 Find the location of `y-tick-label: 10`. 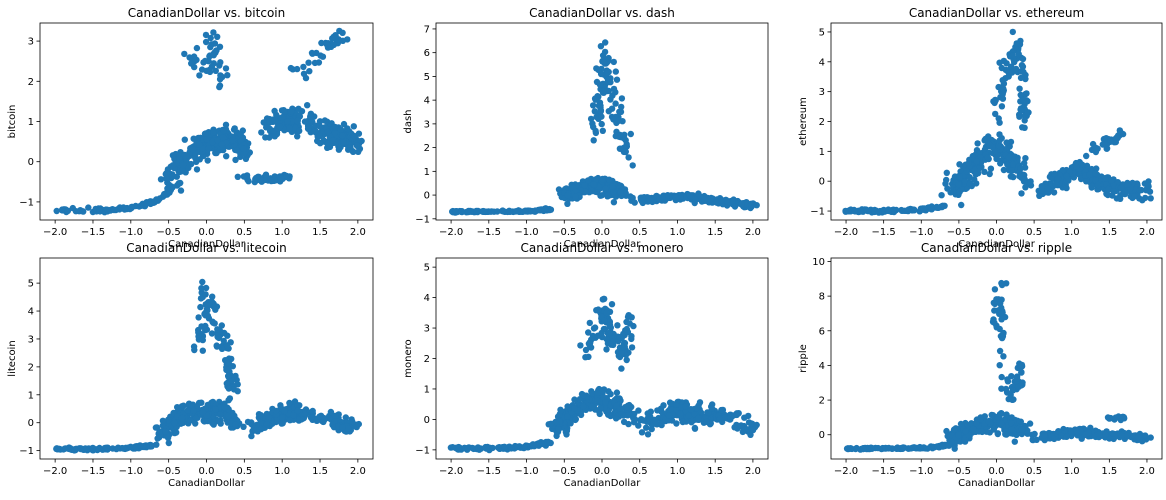

y-tick-label: 10 is located at coordinates (818, 262).